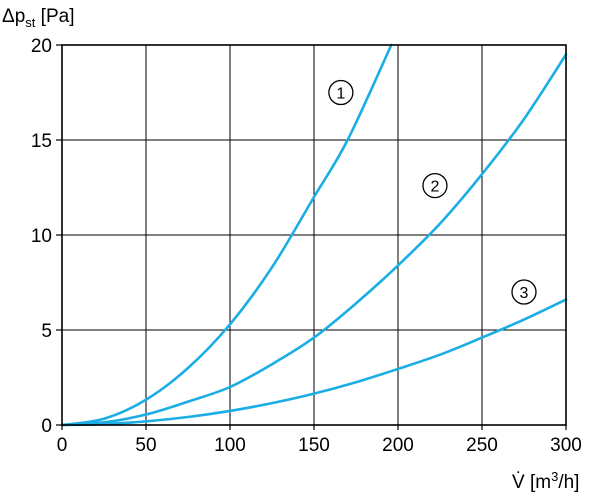  I want to click on x-tick-label: 150, so click(314, 445).